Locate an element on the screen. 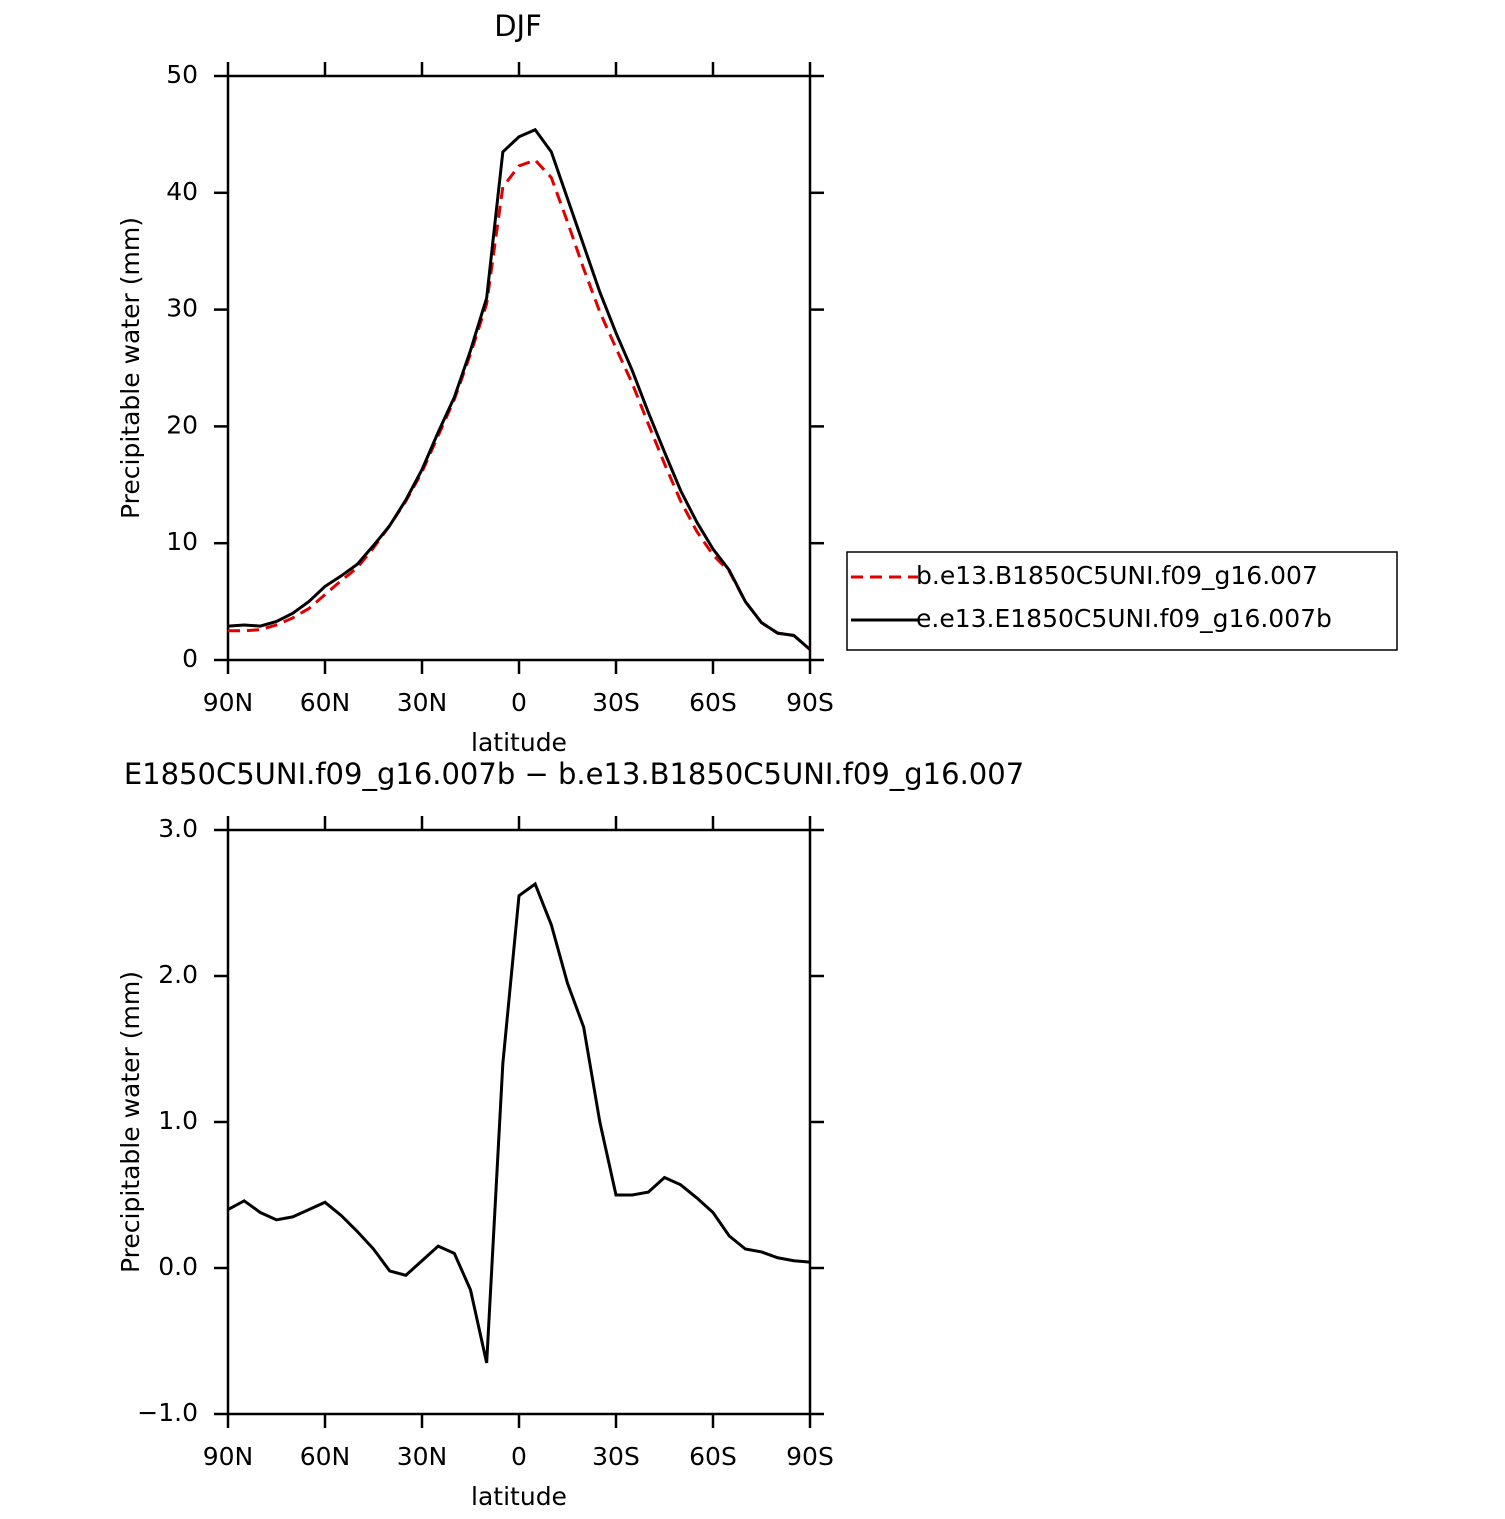 The image size is (1505, 1519). y-tick-label: 40 is located at coordinates (182, 191).